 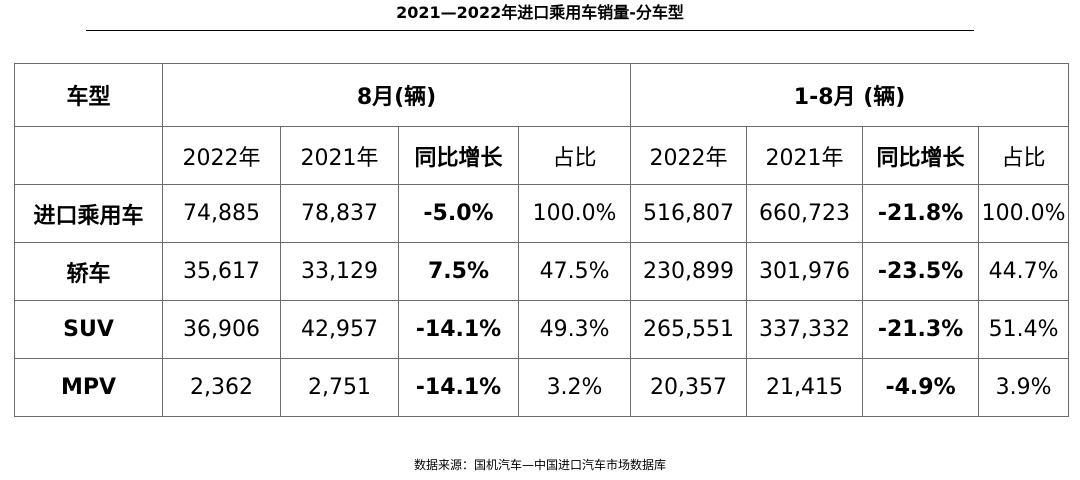 I want to click on cell-ytd-2021: 660,723, so click(x=805, y=213).